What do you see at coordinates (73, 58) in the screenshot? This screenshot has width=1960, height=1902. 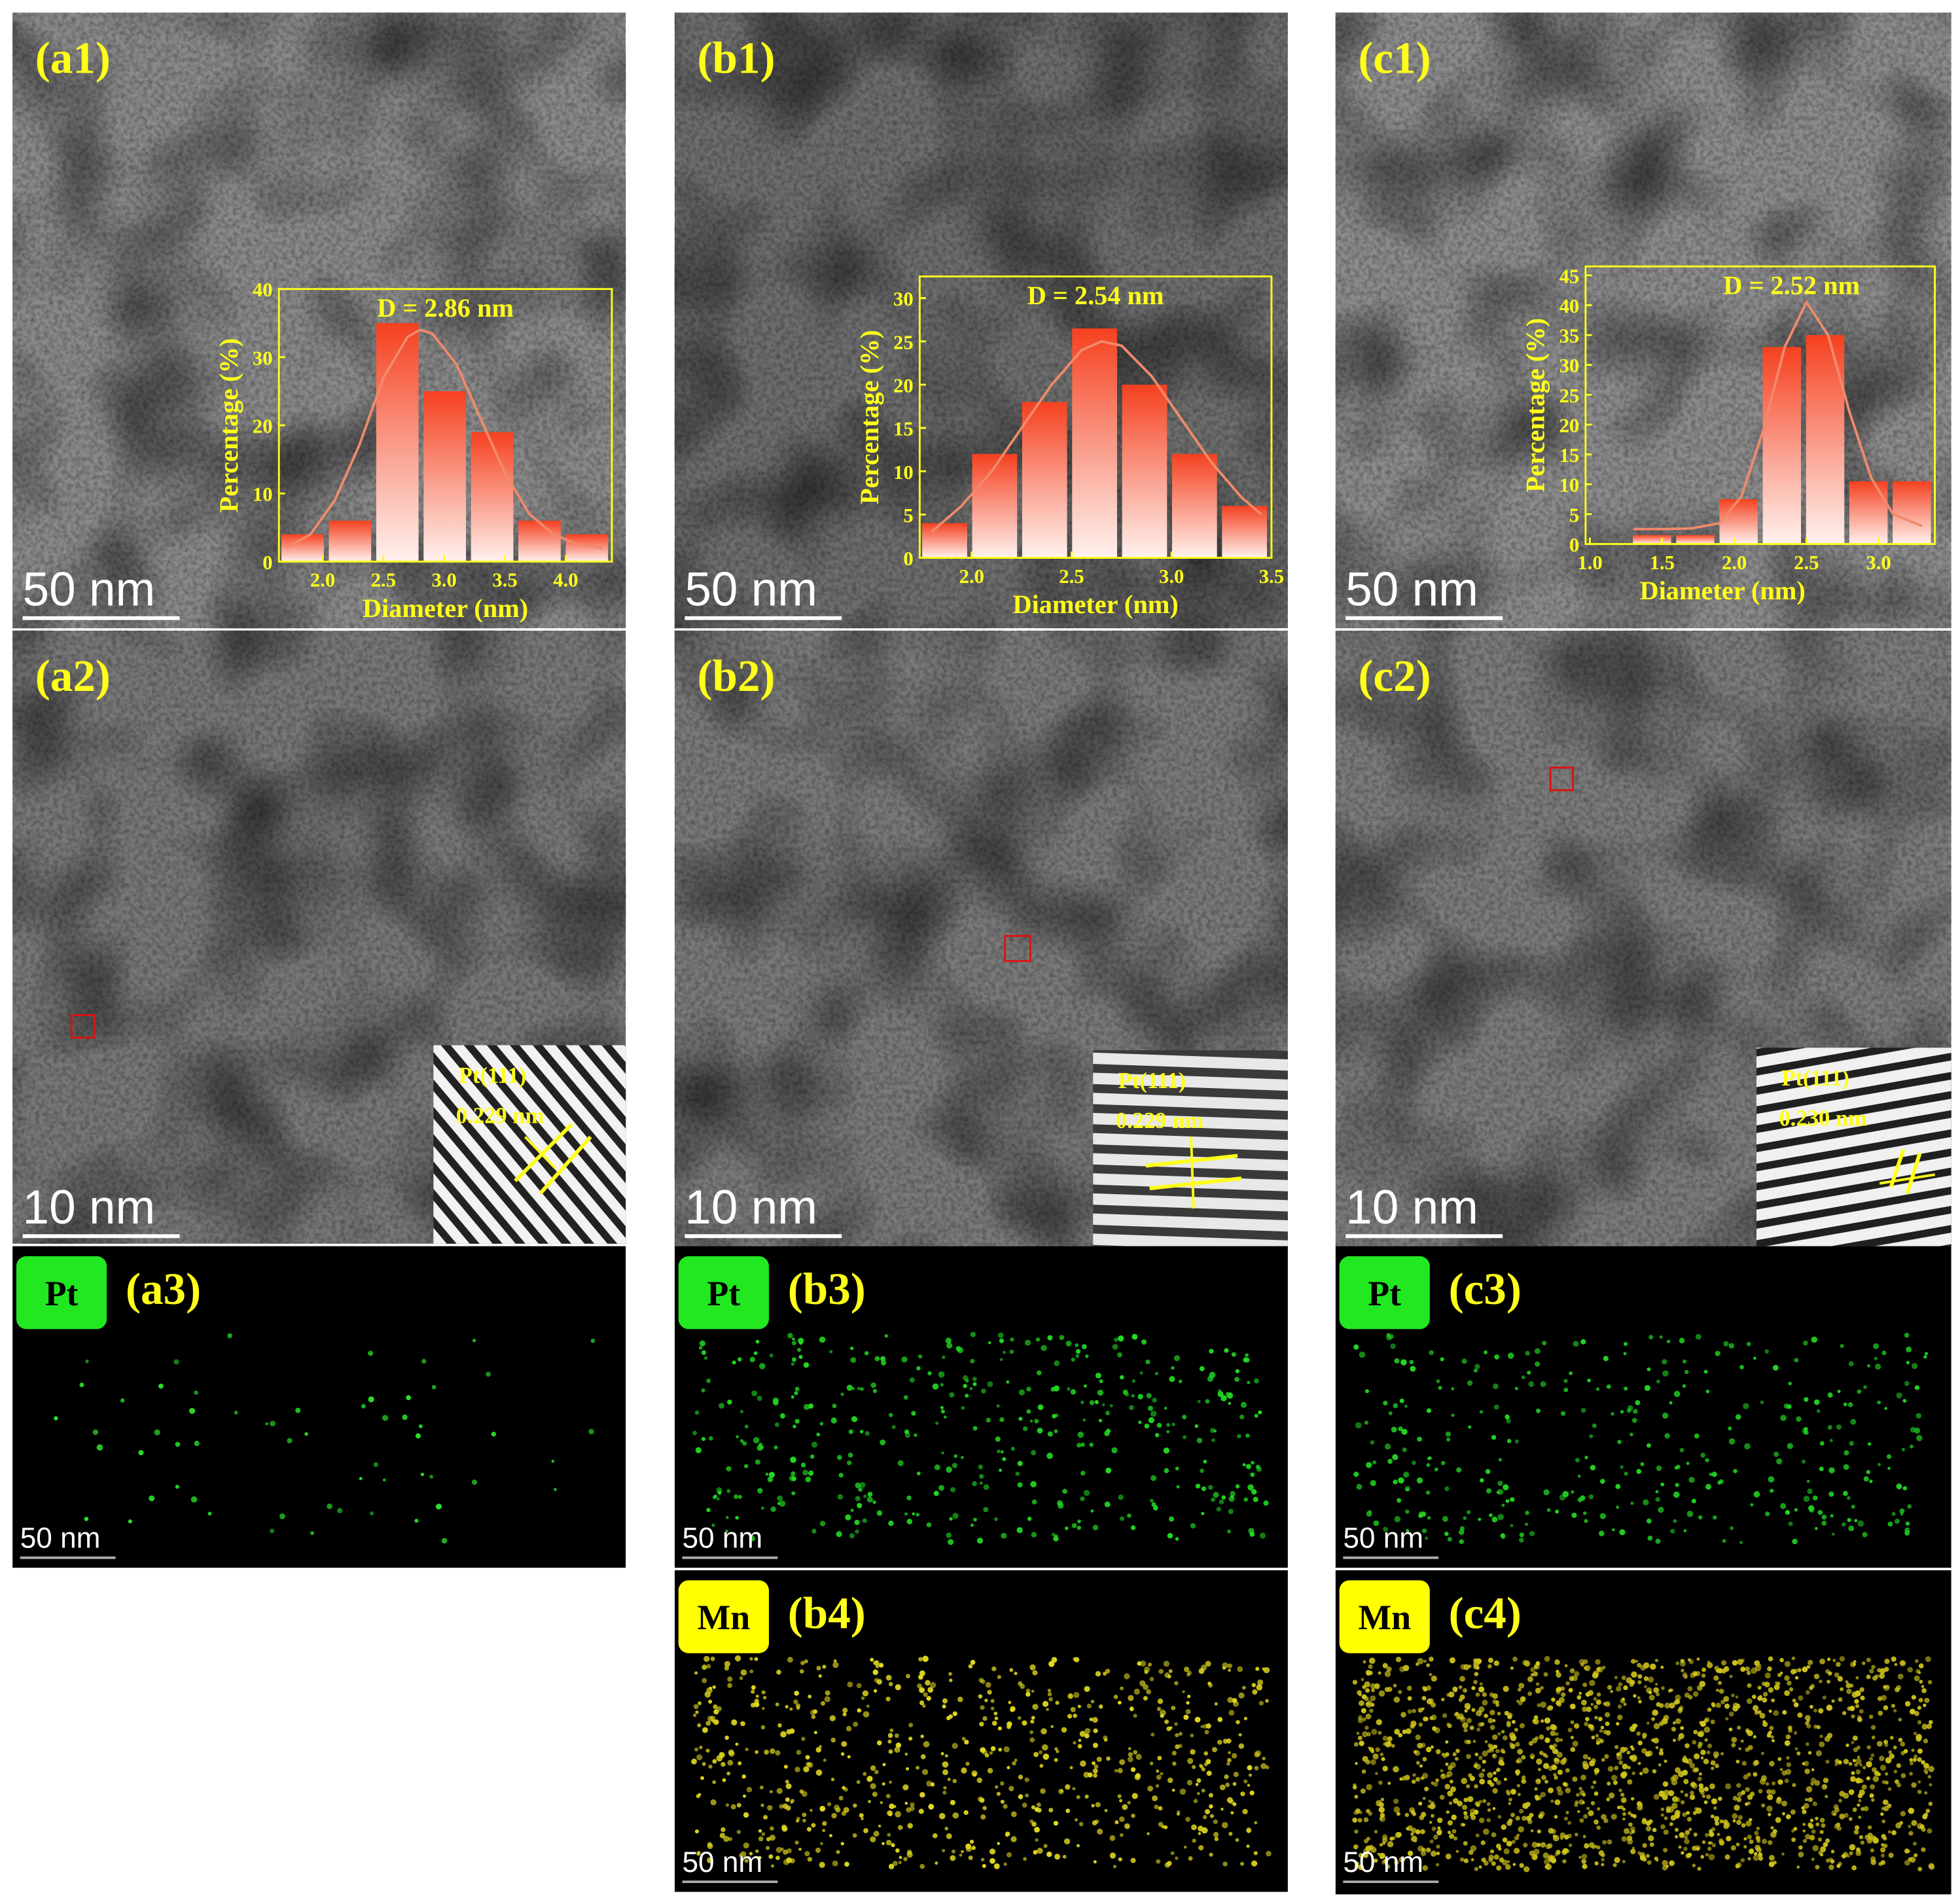 I see `panel-label: (a1)` at bounding box center [73, 58].